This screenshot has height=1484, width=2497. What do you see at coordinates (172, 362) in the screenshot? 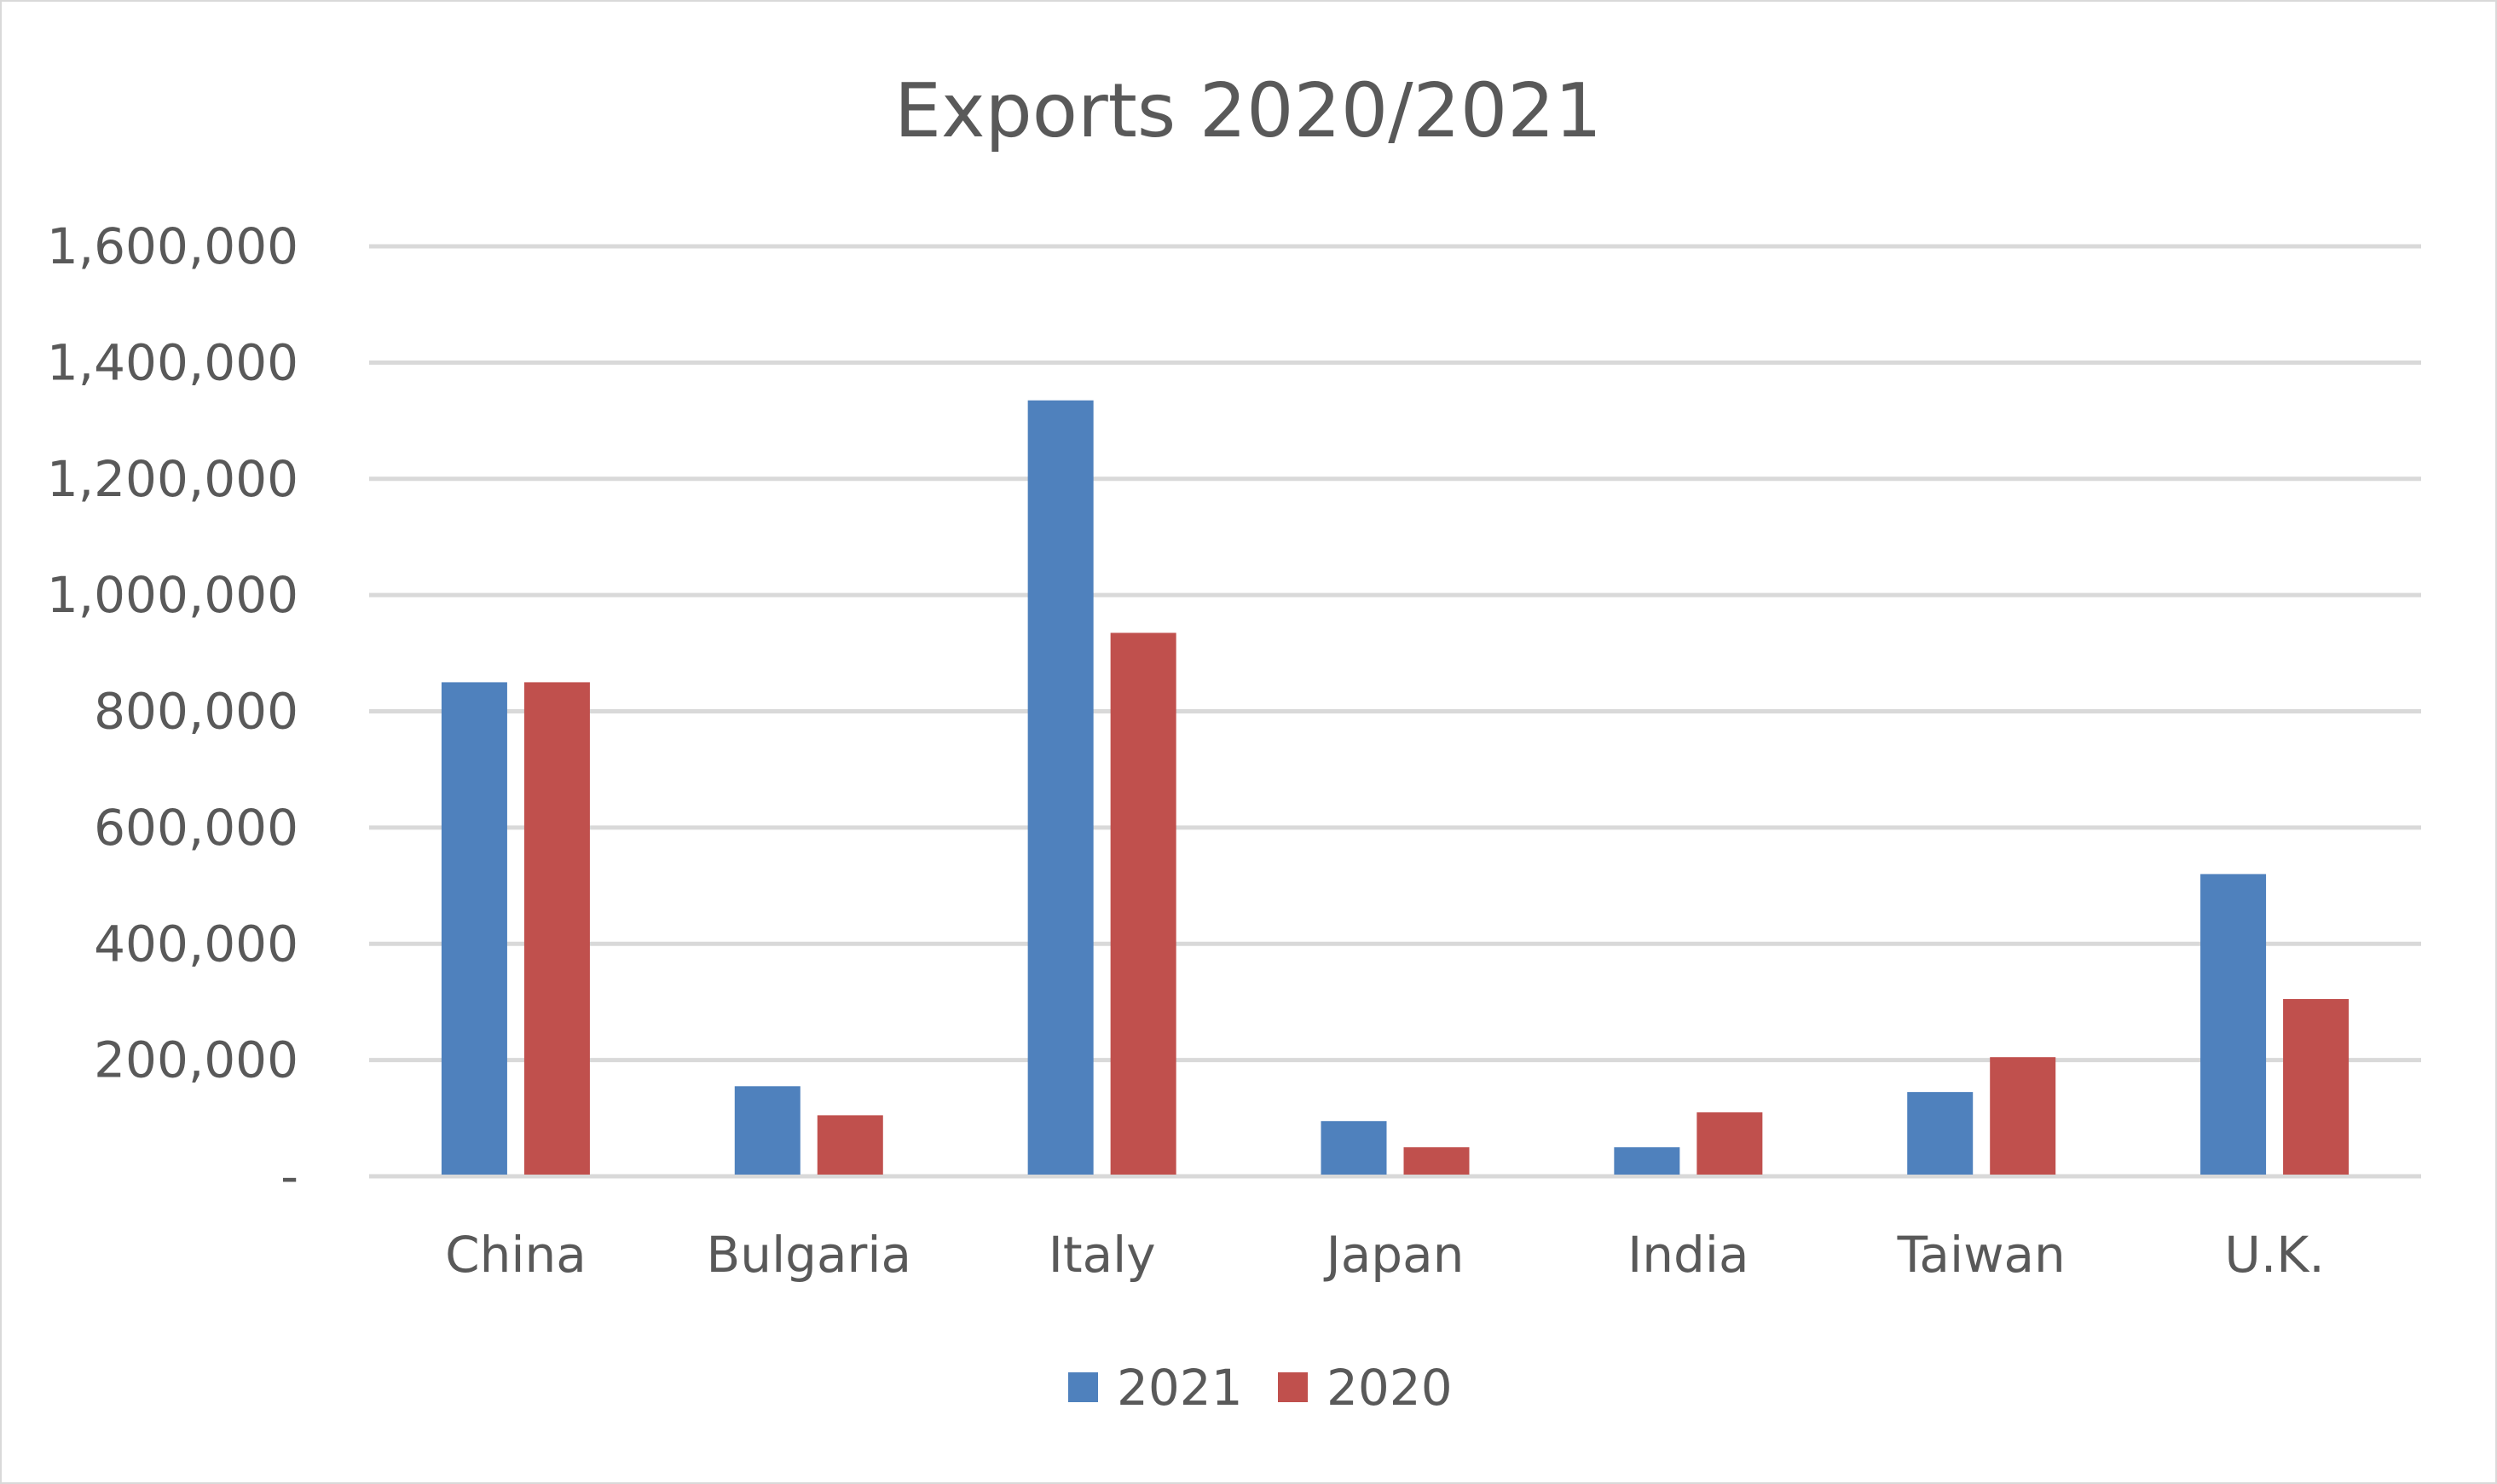
I see `y-tick-label: 1,400,000` at bounding box center [172, 362].